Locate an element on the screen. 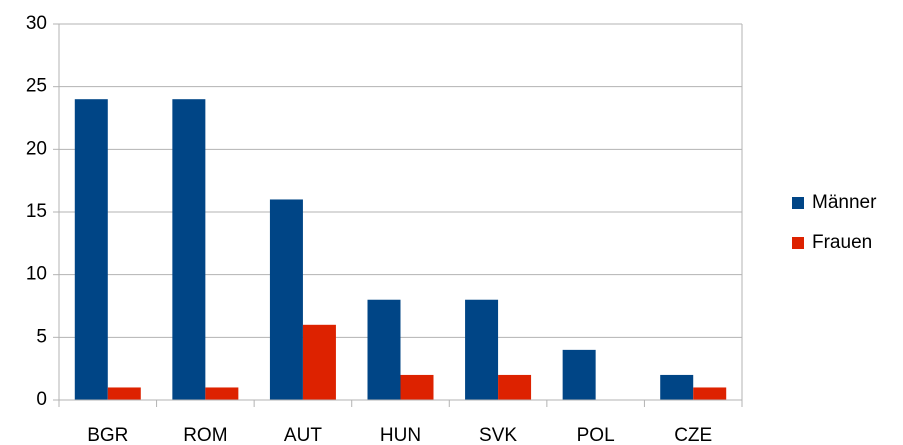 The width and height of the screenshot is (903, 445). x-tick-label: POL is located at coordinates (596, 435).